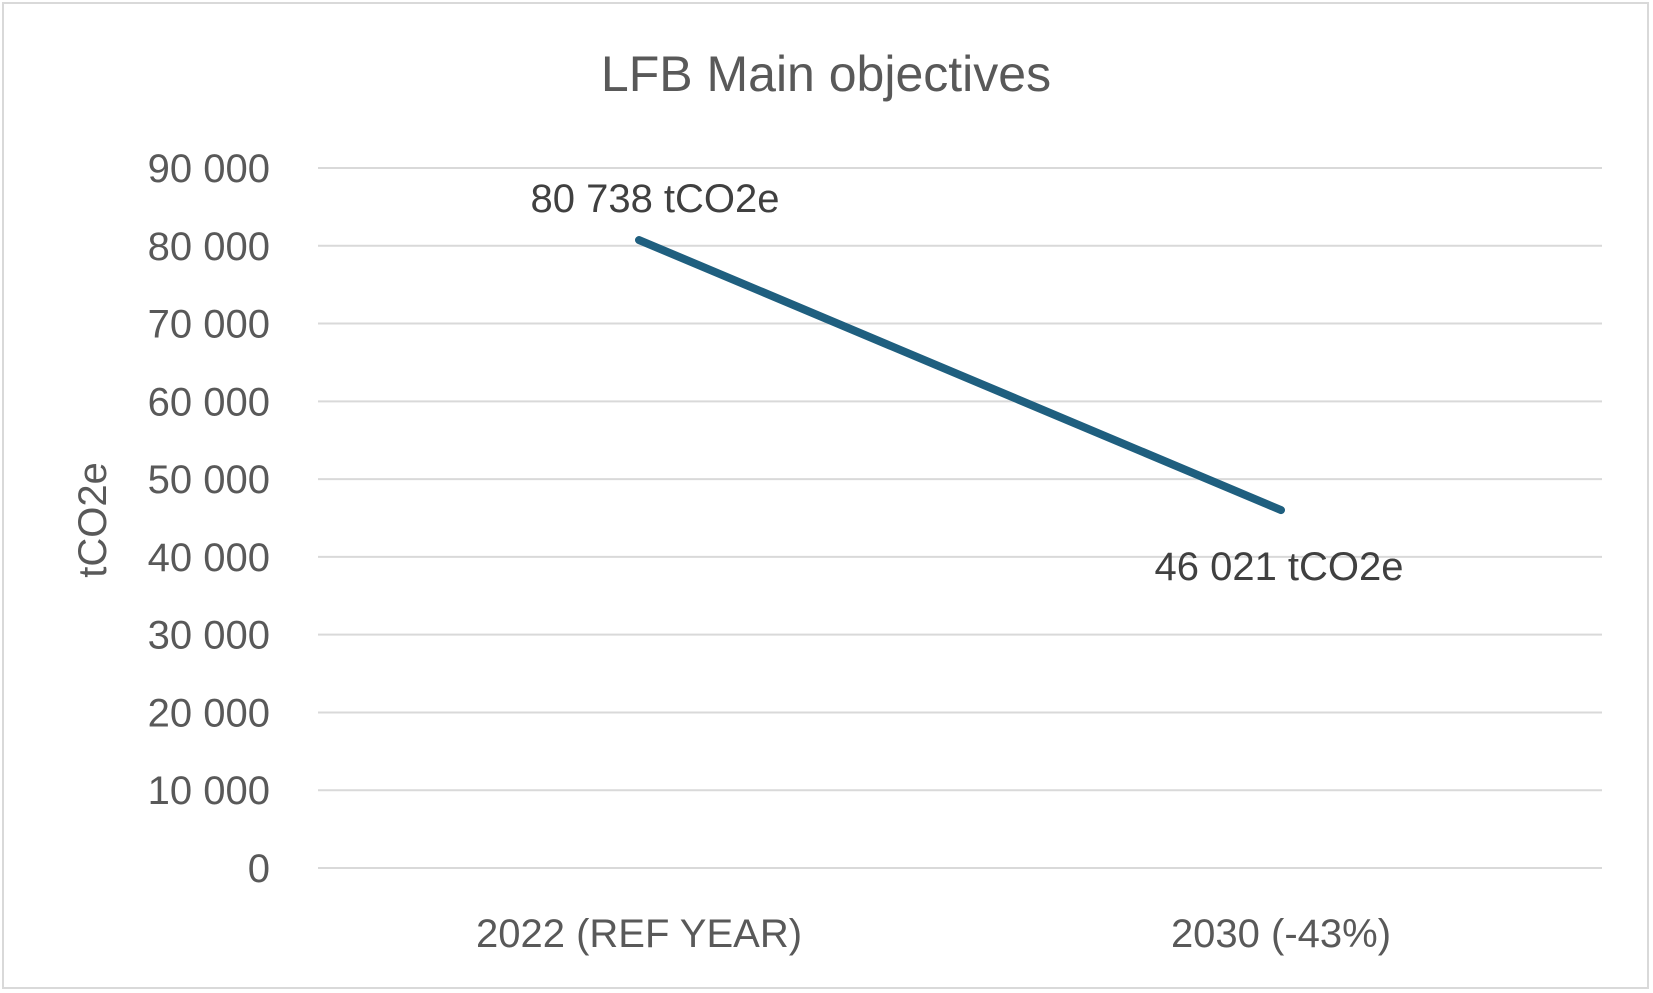  I want to click on data-label: 80 738 tCO2e, so click(654, 199).